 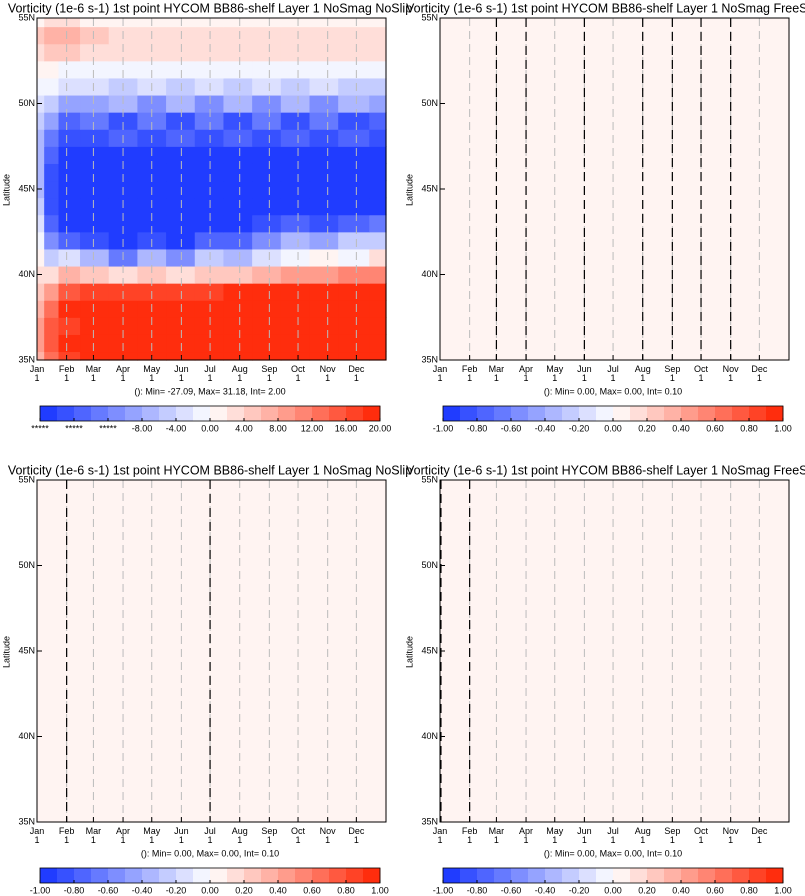 I want to click on x-tick-label: Jul 1, so click(x=210, y=835).